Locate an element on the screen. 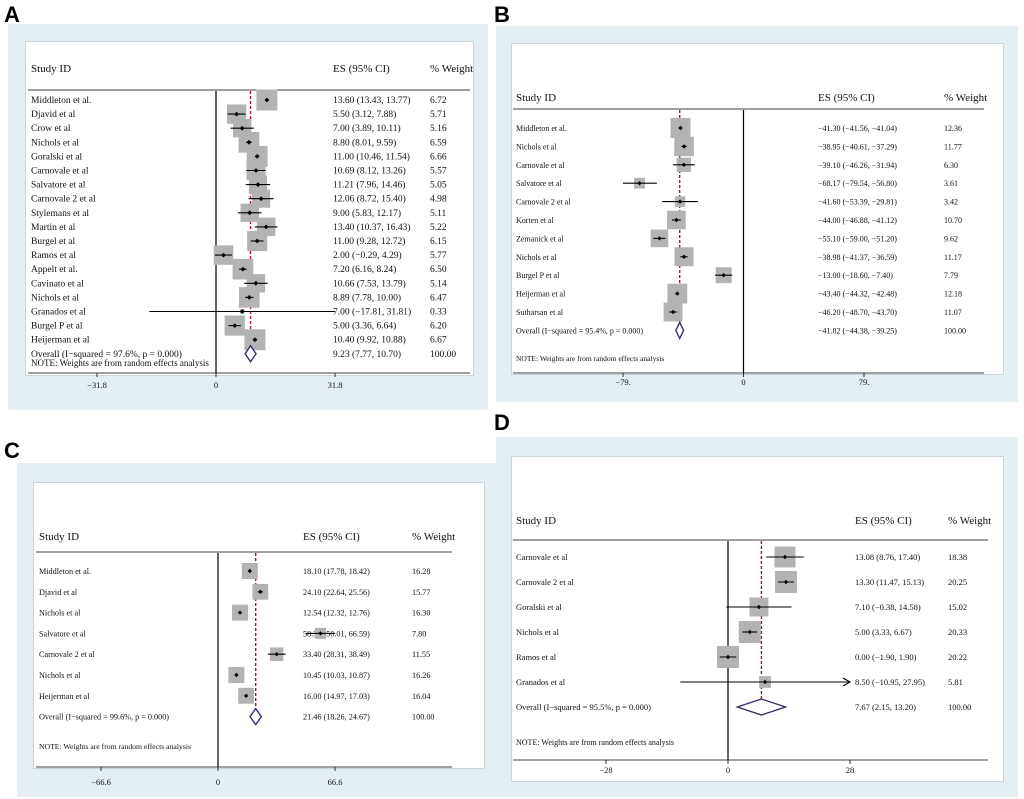  x-tick-label: −31.8 is located at coordinates (97, 385).